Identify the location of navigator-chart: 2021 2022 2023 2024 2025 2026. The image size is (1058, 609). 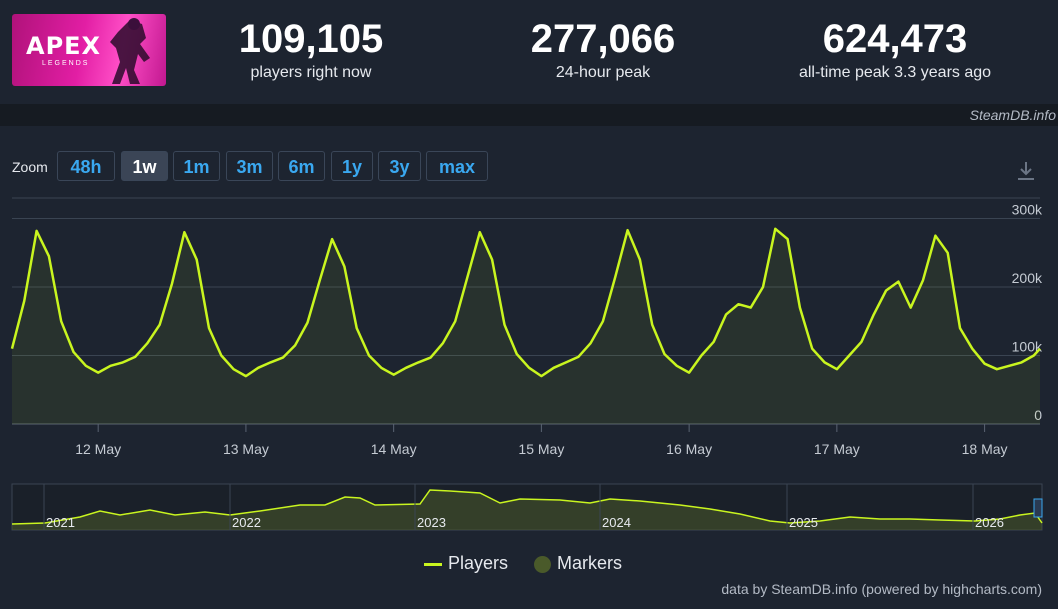
(529, 508).